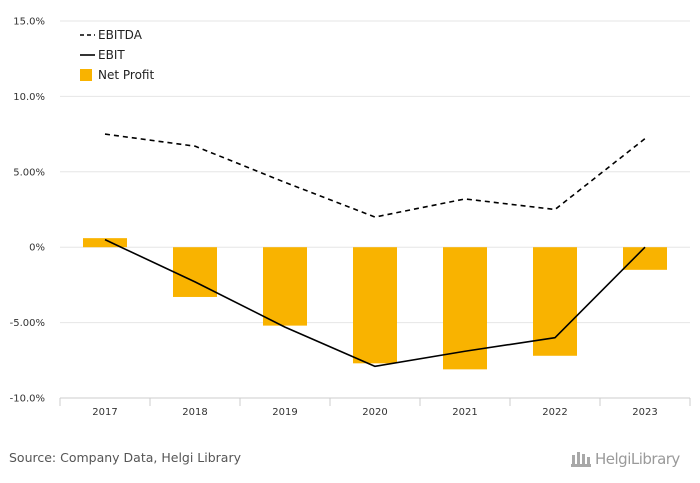 Image resolution: width=700 pixels, height=483 pixels. Describe the element at coordinates (111, 55) in the screenshot. I see `legend-label-ebit: EBIT` at that location.